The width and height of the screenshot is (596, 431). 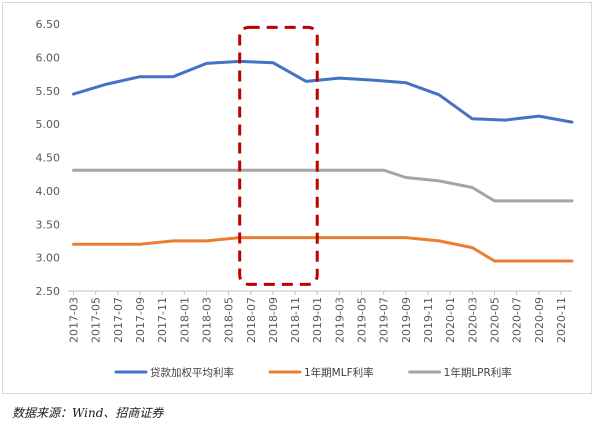 What do you see at coordinates (48, 24) in the screenshot?
I see `y-tick-label: 6.50` at bounding box center [48, 24].